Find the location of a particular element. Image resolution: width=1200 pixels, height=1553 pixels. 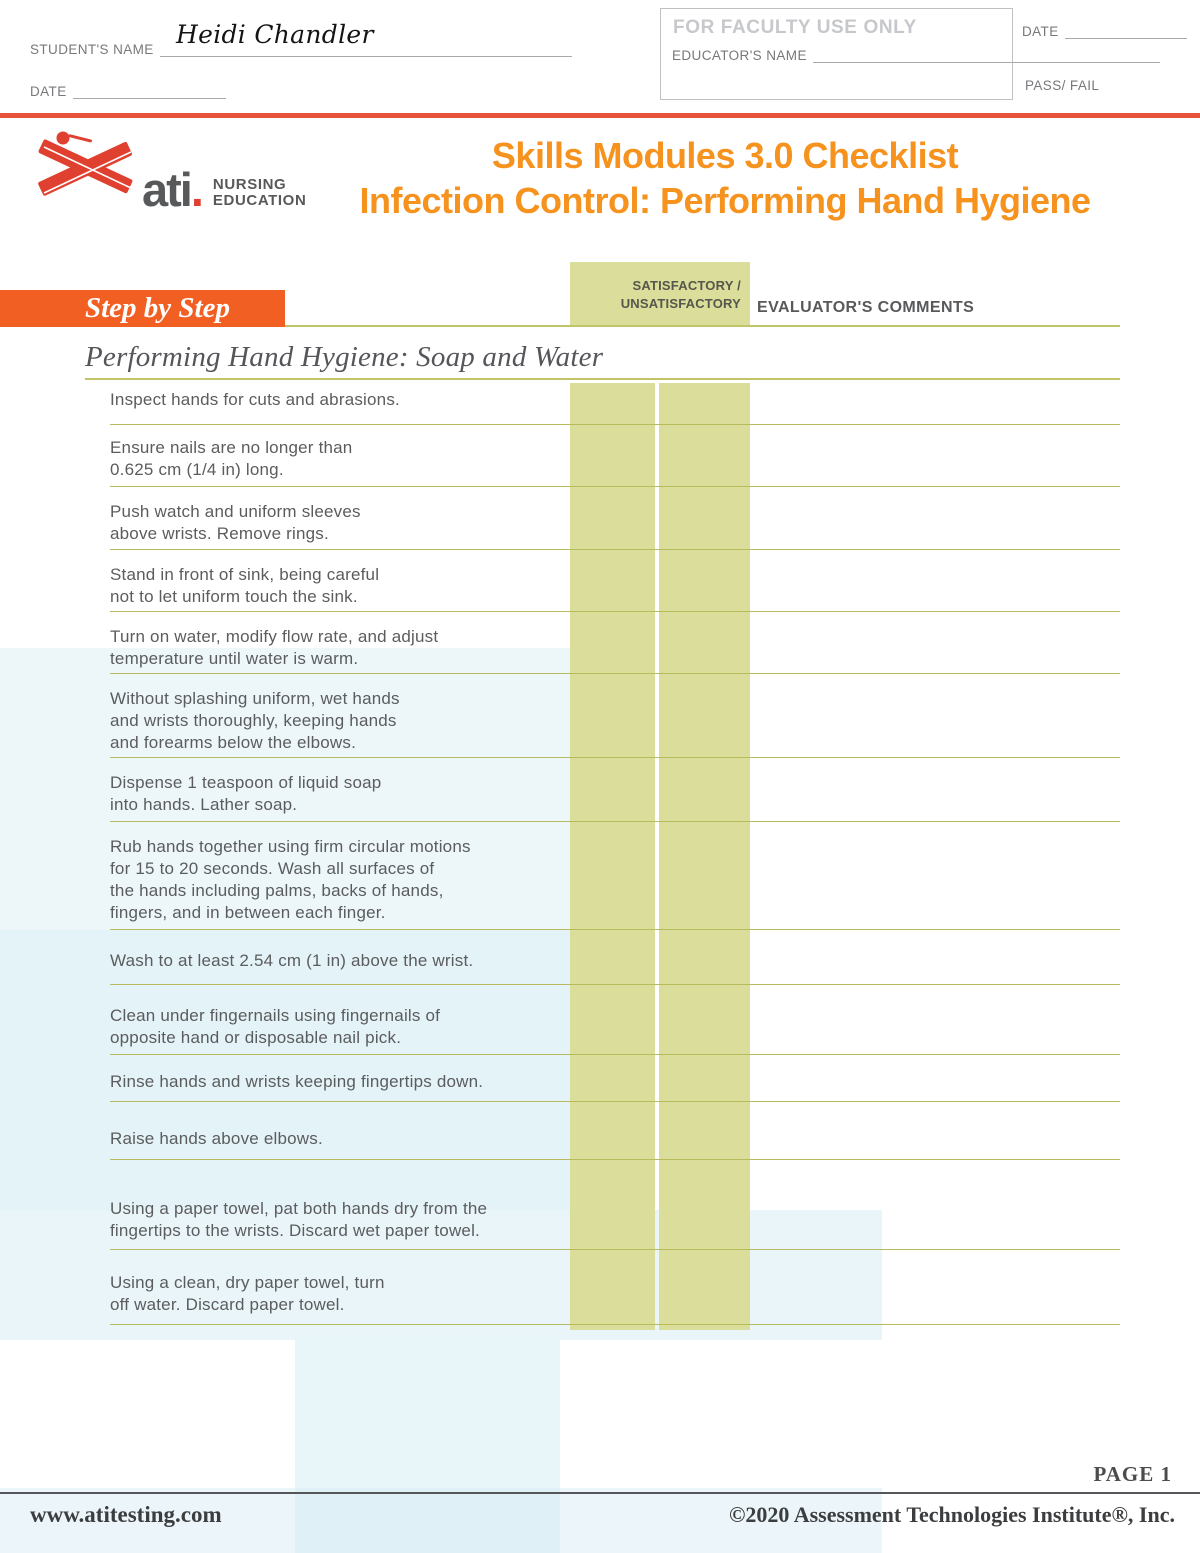

ati-logo-nursing: NURSING is located at coordinates (249, 184).